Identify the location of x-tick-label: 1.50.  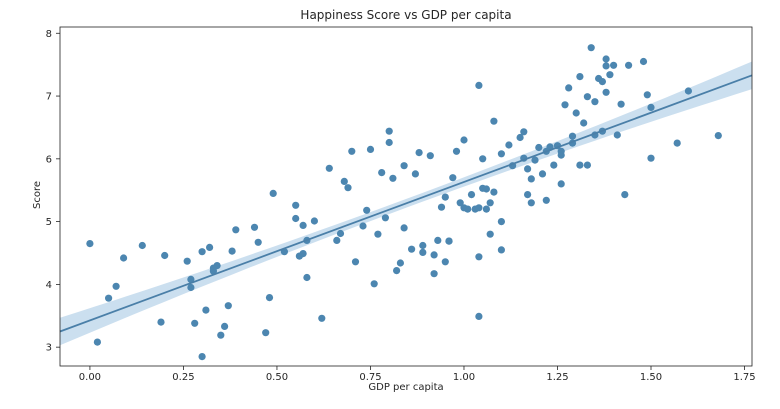
(651, 377).